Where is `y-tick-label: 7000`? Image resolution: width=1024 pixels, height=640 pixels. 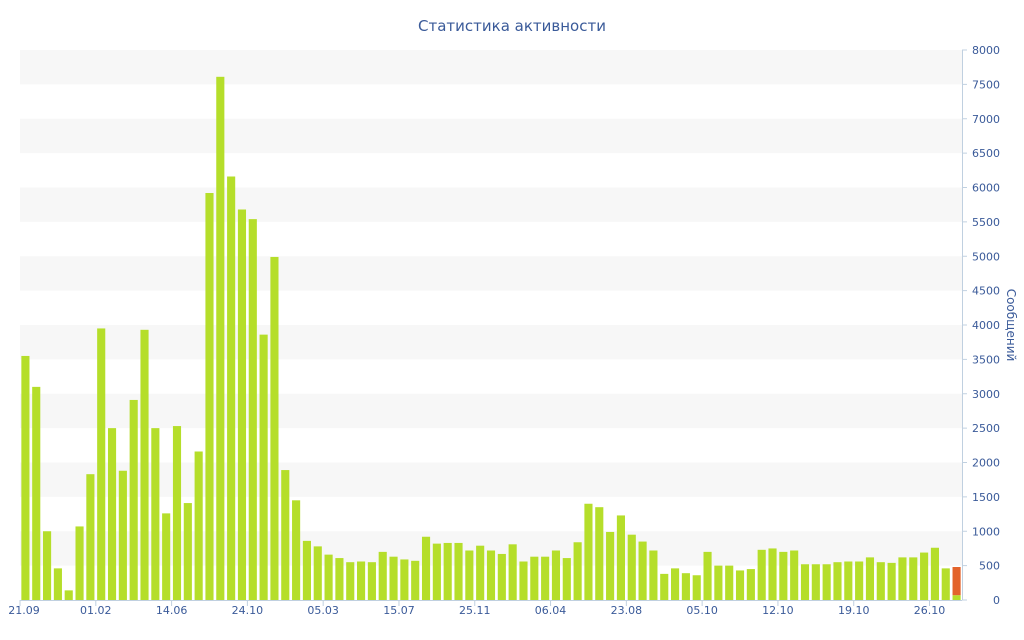
y-tick-label: 7000 is located at coordinates (986, 119).